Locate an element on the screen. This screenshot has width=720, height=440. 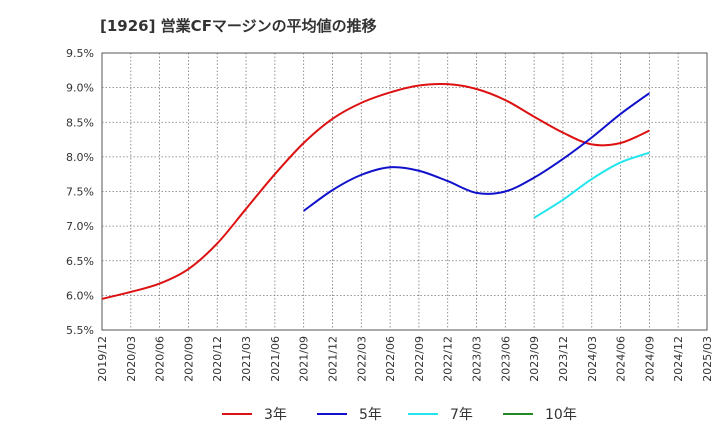
y-tick-label: 5.5% is located at coordinates (80, 330).